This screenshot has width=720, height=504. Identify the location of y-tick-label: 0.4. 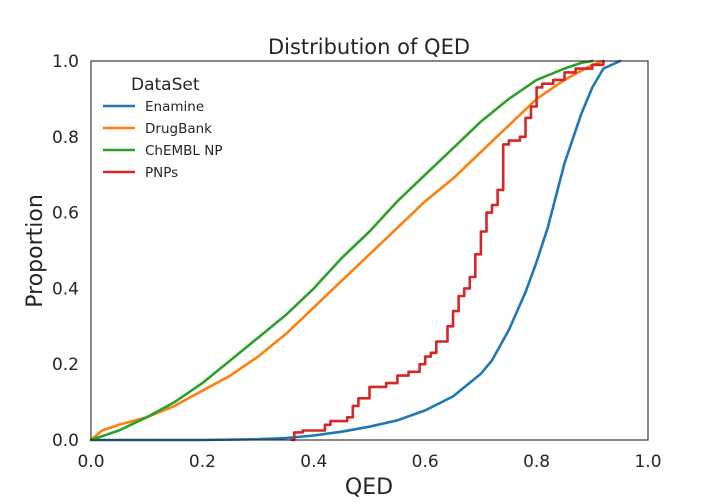
(65, 289).